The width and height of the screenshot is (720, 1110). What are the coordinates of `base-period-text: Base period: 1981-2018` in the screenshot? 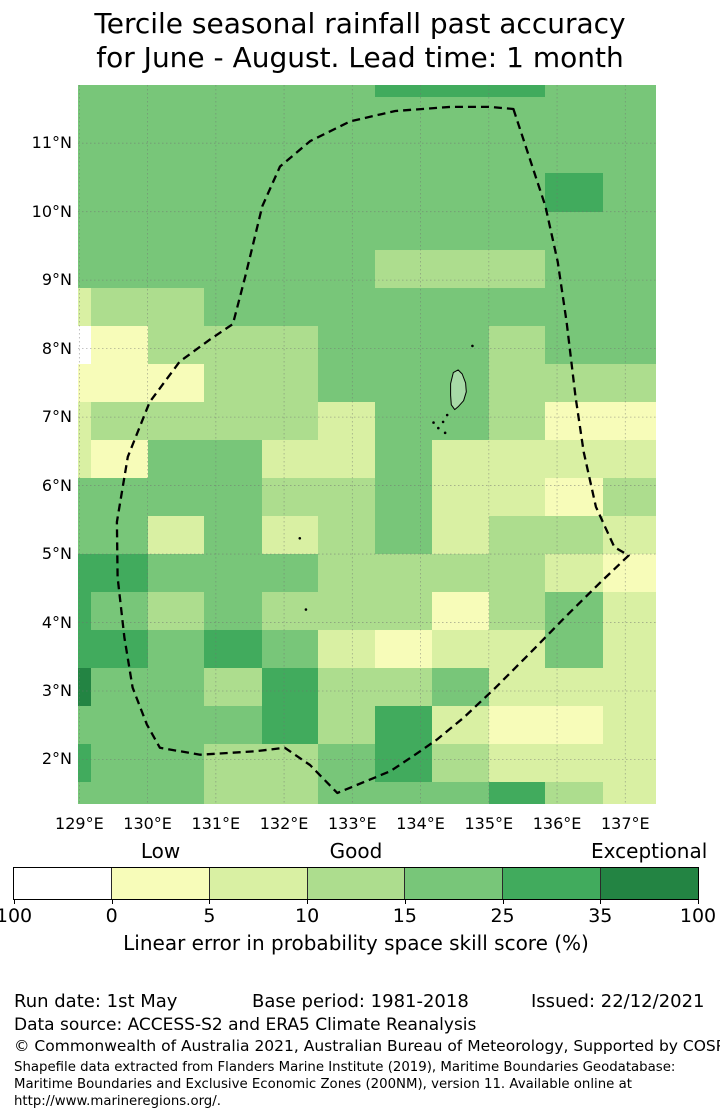 It's located at (360, 1001).